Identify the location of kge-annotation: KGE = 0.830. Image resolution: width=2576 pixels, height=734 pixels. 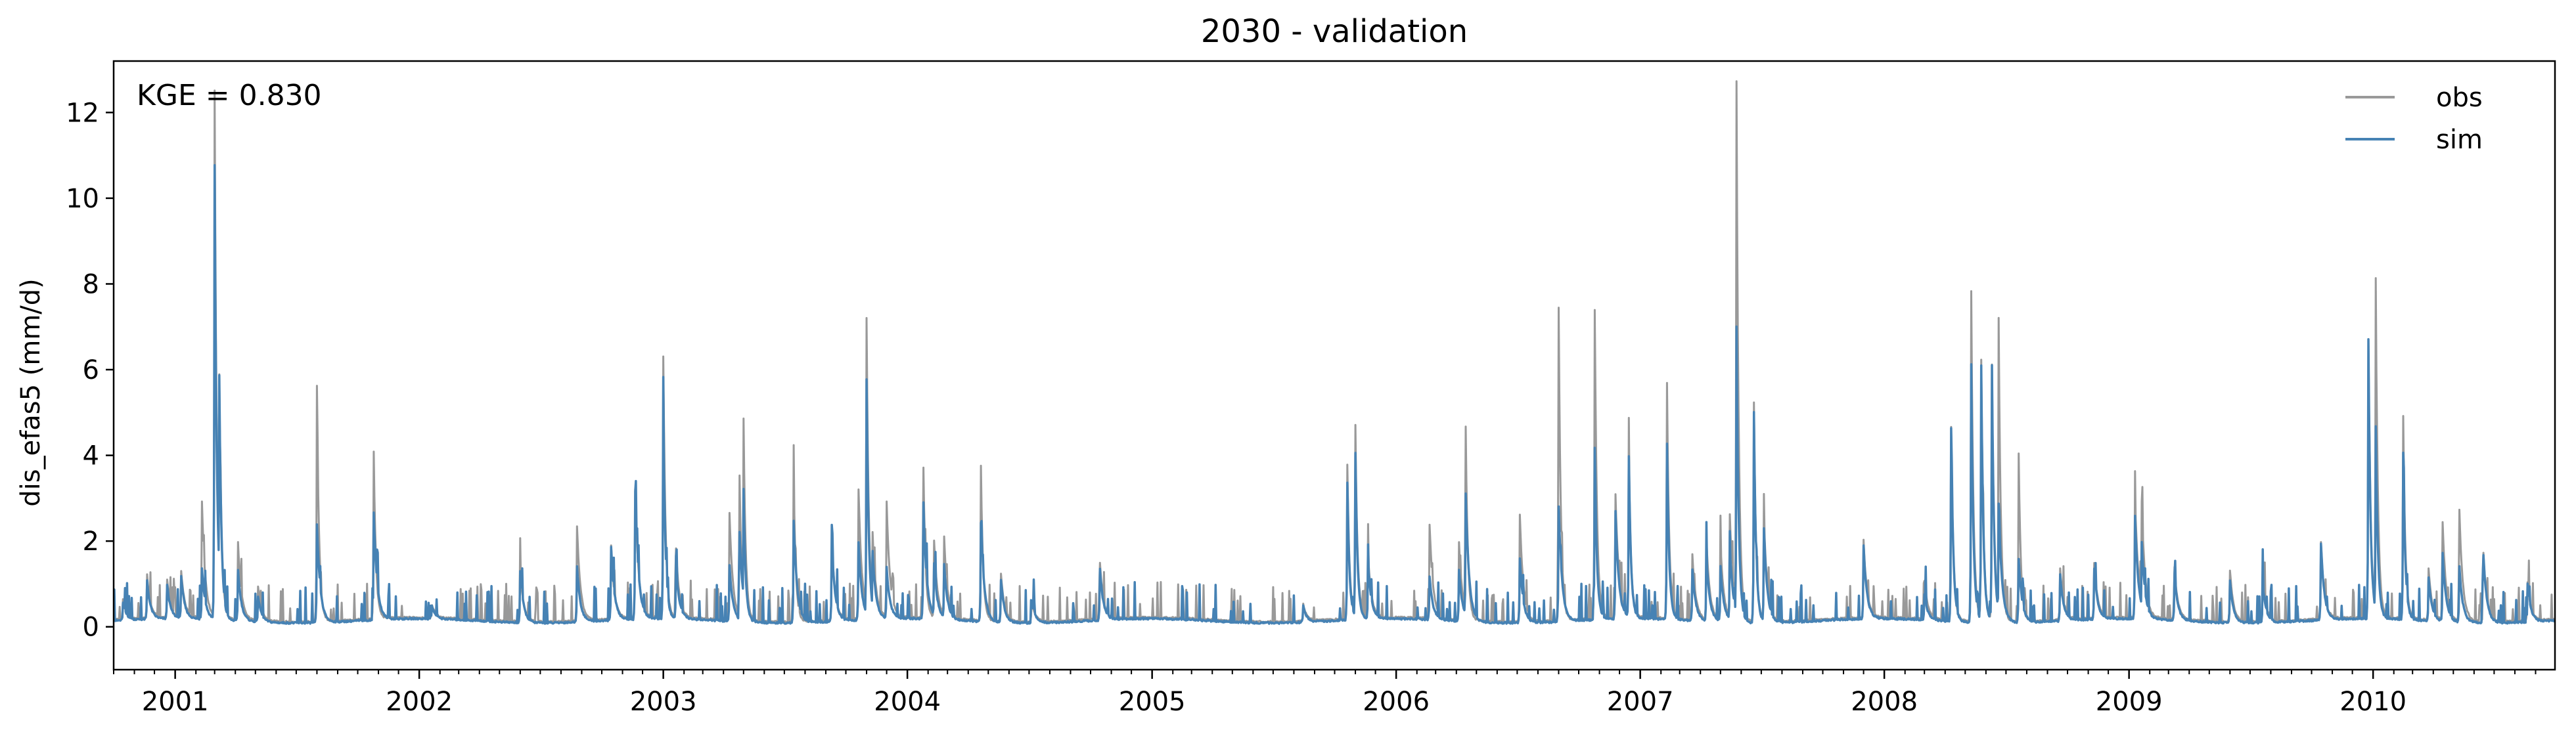
(229, 95).